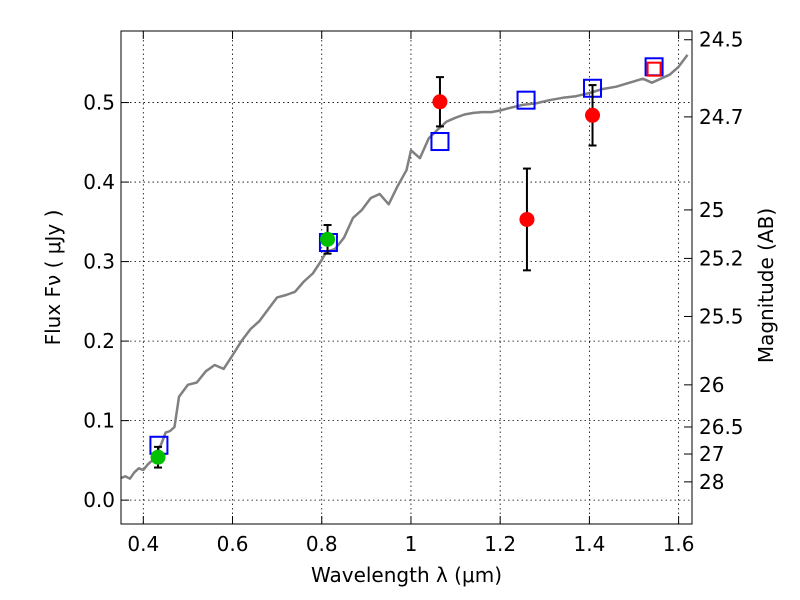 The image size is (800, 600). Describe the element at coordinates (711, 210) in the screenshot. I see `right-tick-label: 25` at that location.